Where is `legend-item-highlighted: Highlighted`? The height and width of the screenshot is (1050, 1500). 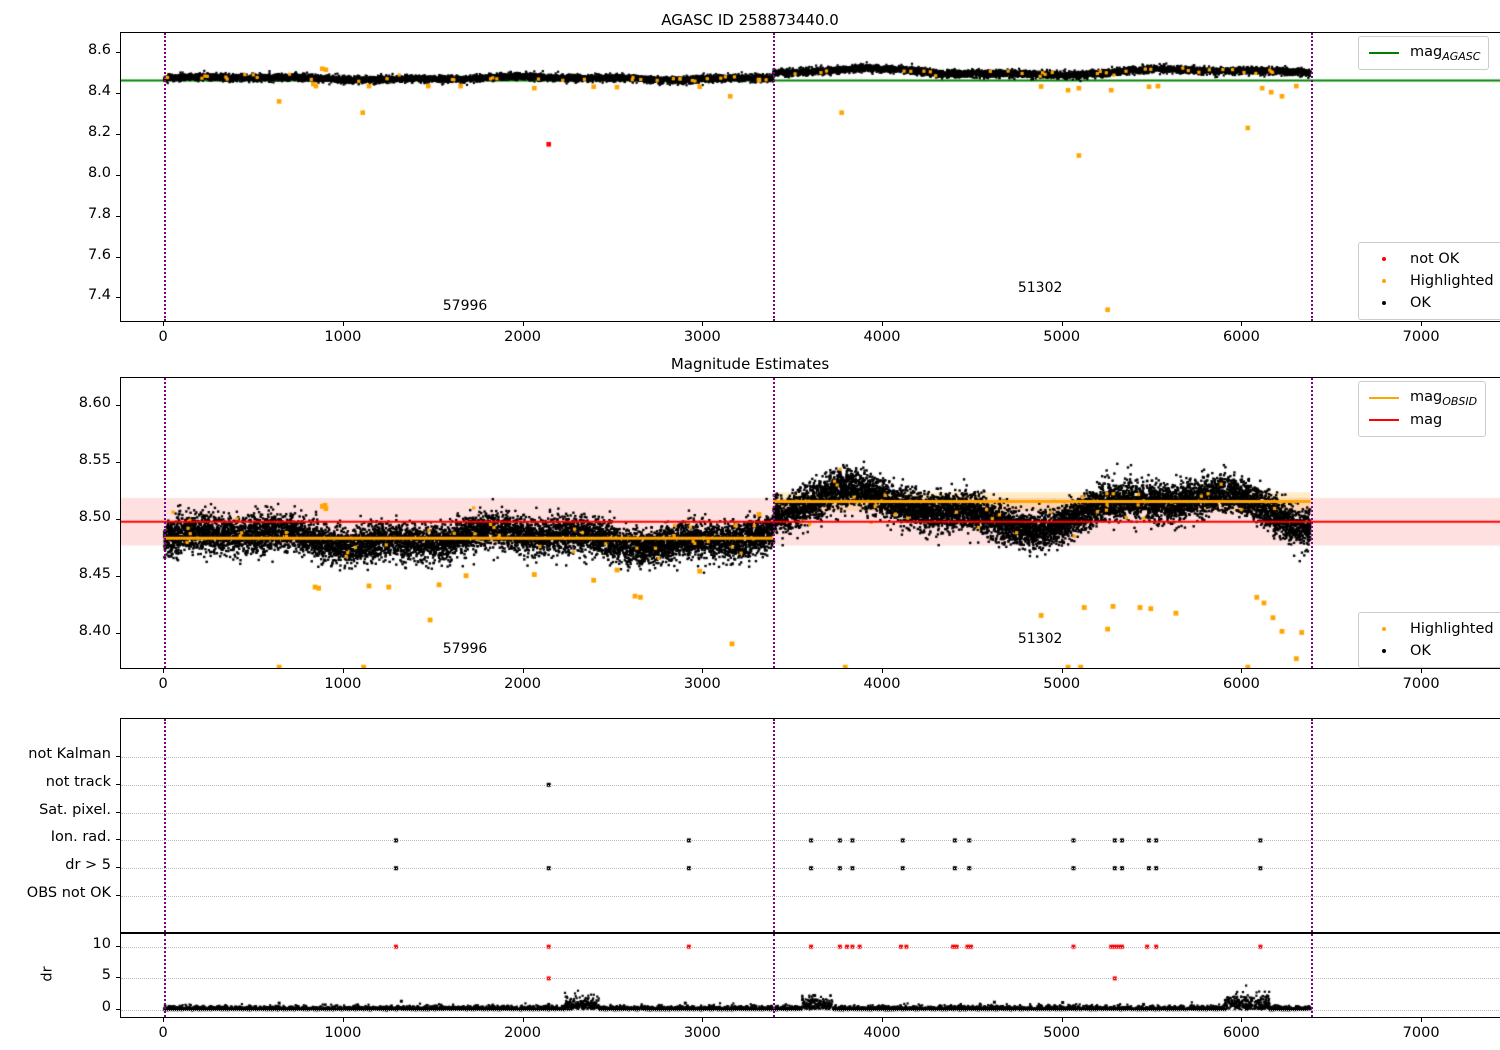 legend-item-highlighted: Highlighted is located at coordinates (1430, 281).